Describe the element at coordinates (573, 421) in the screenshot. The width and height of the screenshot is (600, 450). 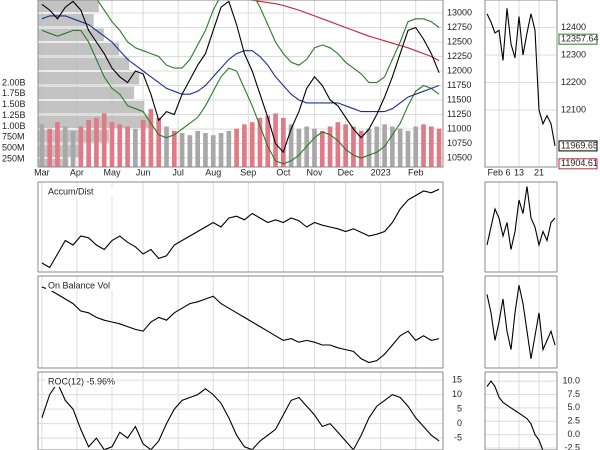
I see `y-tick-label: 2.5` at that location.